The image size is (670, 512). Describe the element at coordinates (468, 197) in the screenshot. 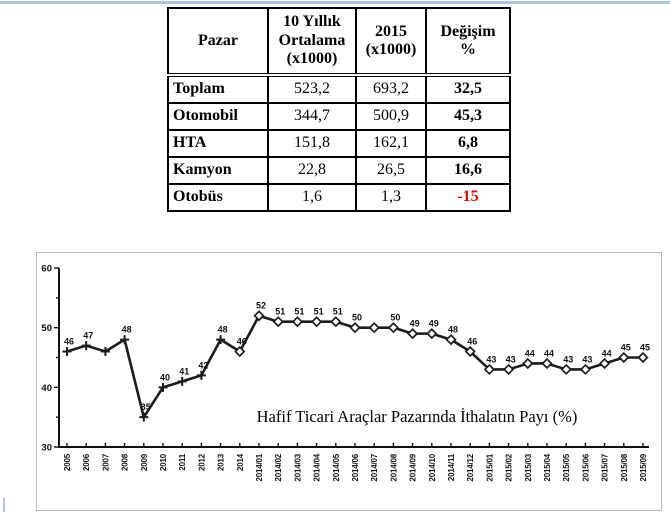

I see `change-value: -15` at that location.